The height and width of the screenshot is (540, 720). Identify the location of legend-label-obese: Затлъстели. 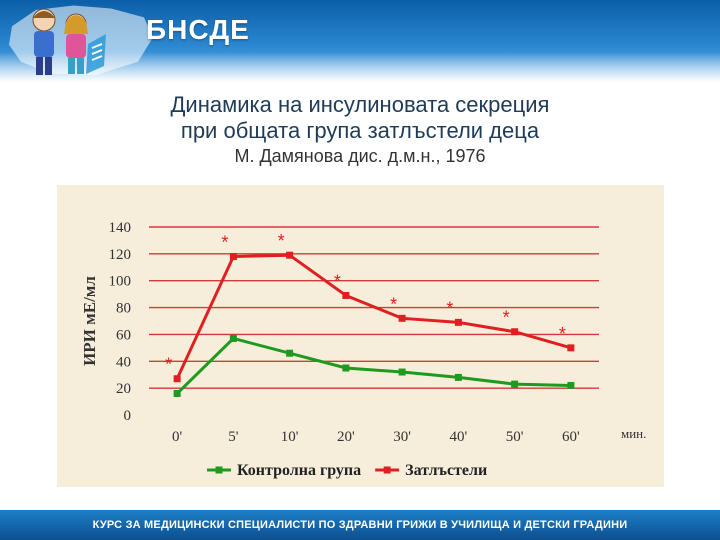
(446, 470).